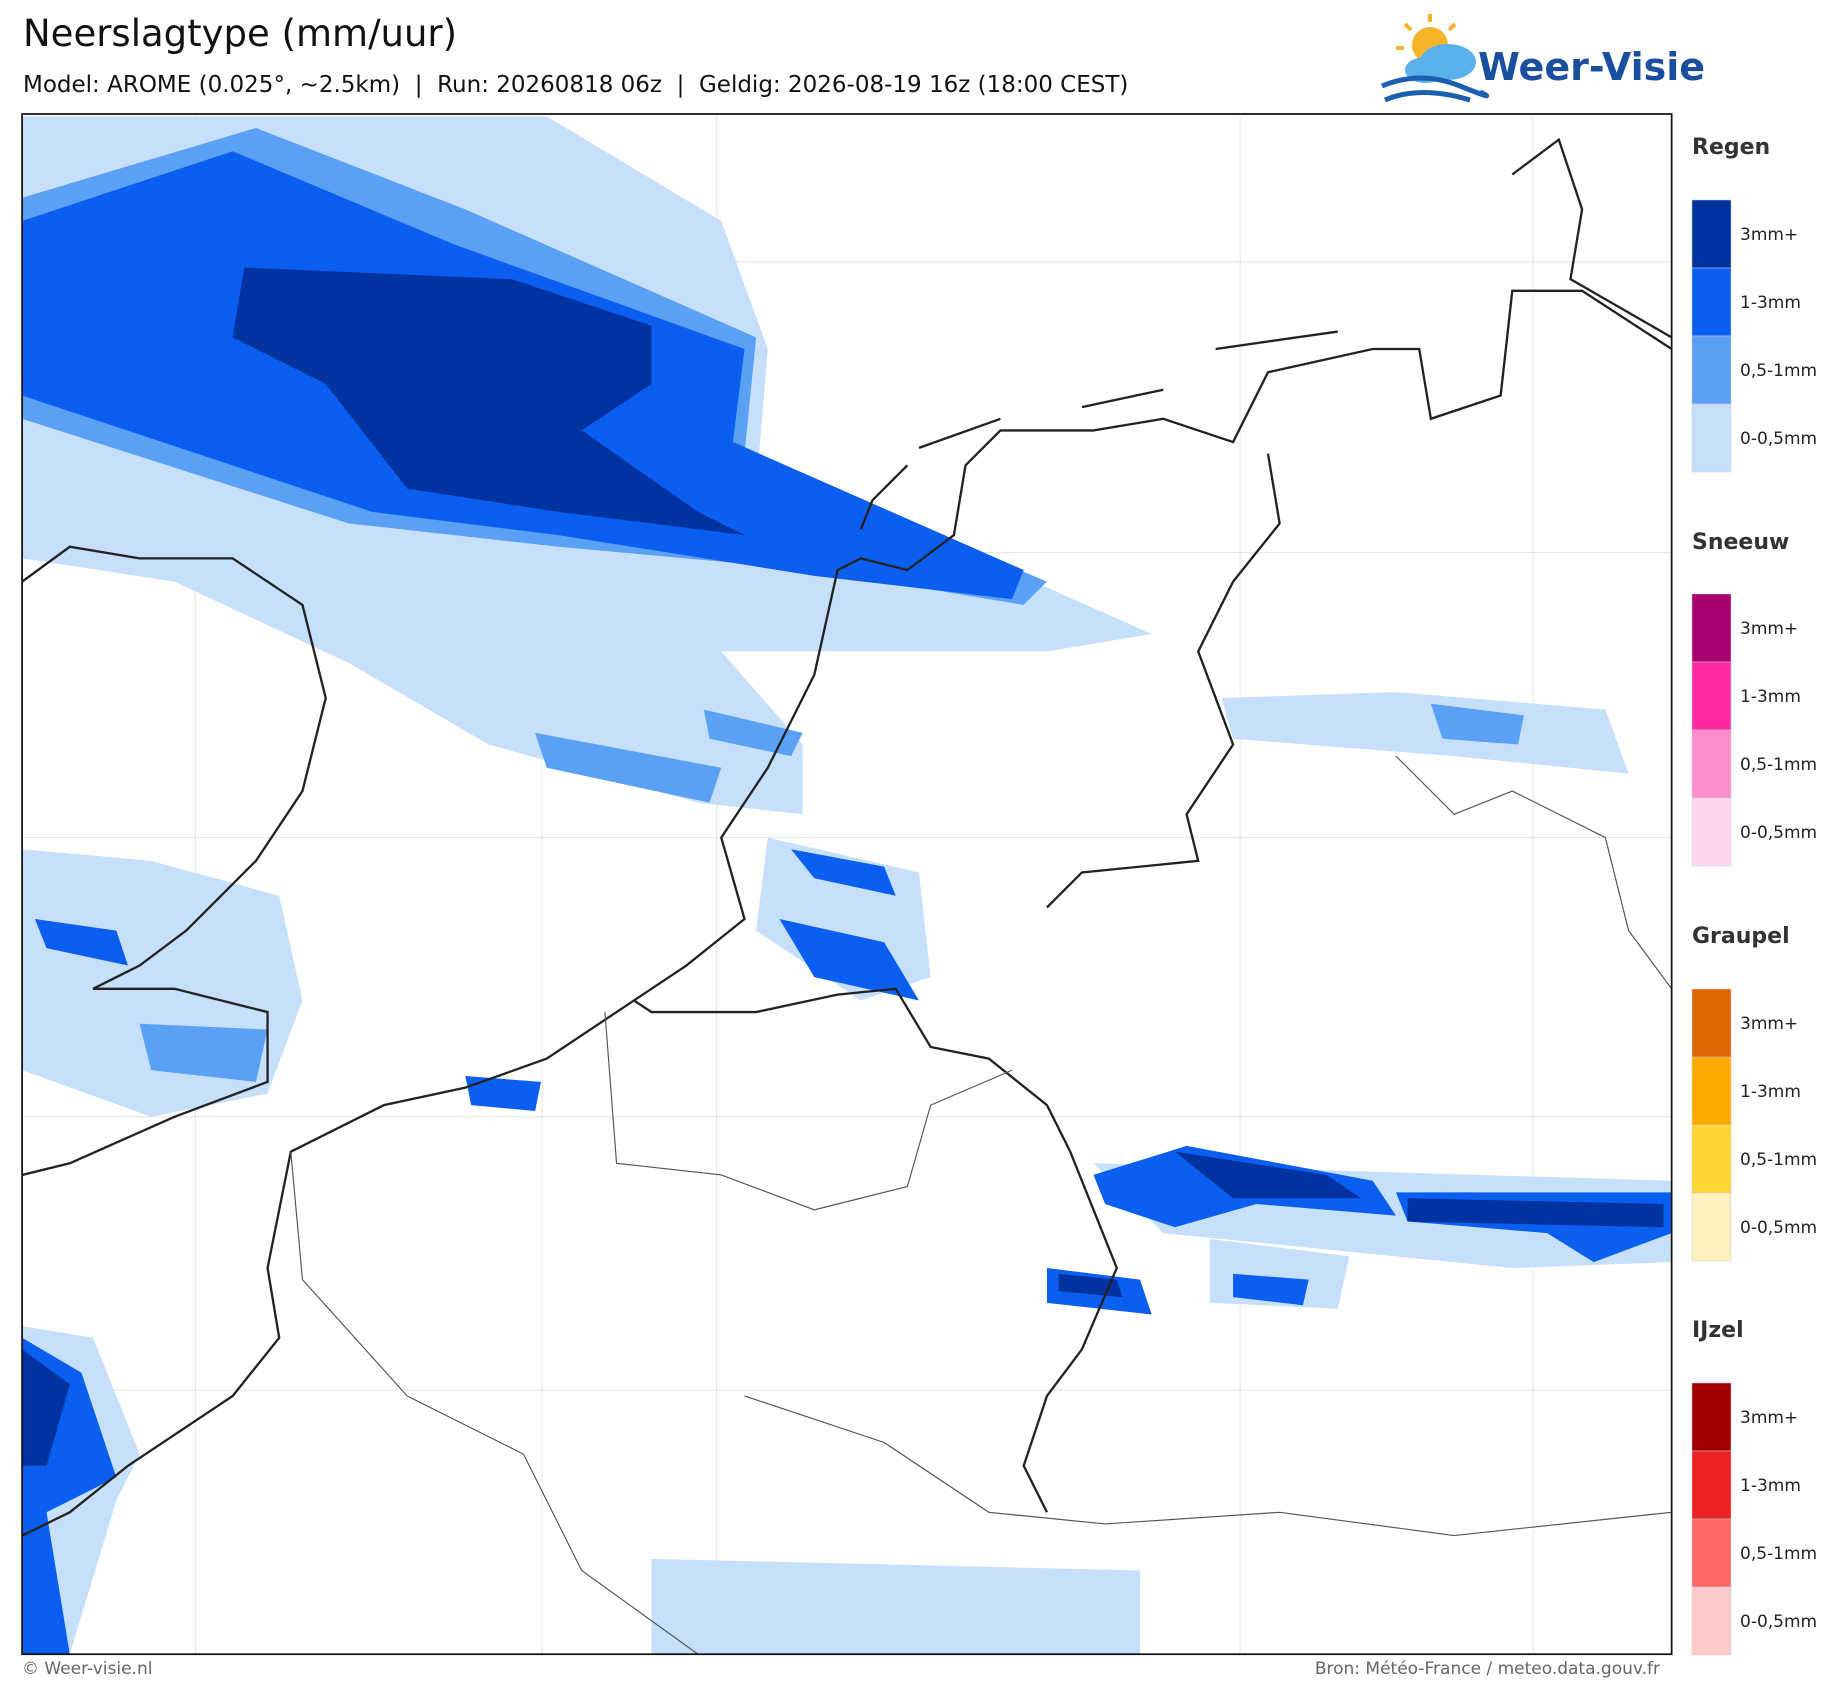 This screenshot has width=1824, height=1681. What do you see at coordinates (1741, 936) in the screenshot?
I see `legend-title: Graupel` at bounding box center [1741, 936].